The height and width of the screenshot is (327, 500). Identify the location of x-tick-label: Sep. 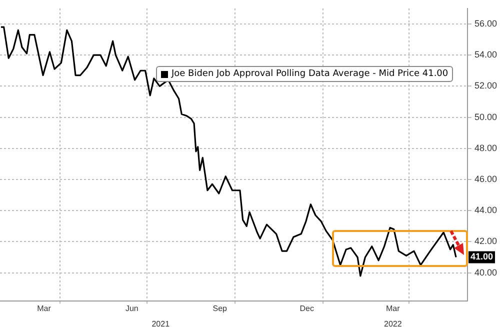
(220, 308).